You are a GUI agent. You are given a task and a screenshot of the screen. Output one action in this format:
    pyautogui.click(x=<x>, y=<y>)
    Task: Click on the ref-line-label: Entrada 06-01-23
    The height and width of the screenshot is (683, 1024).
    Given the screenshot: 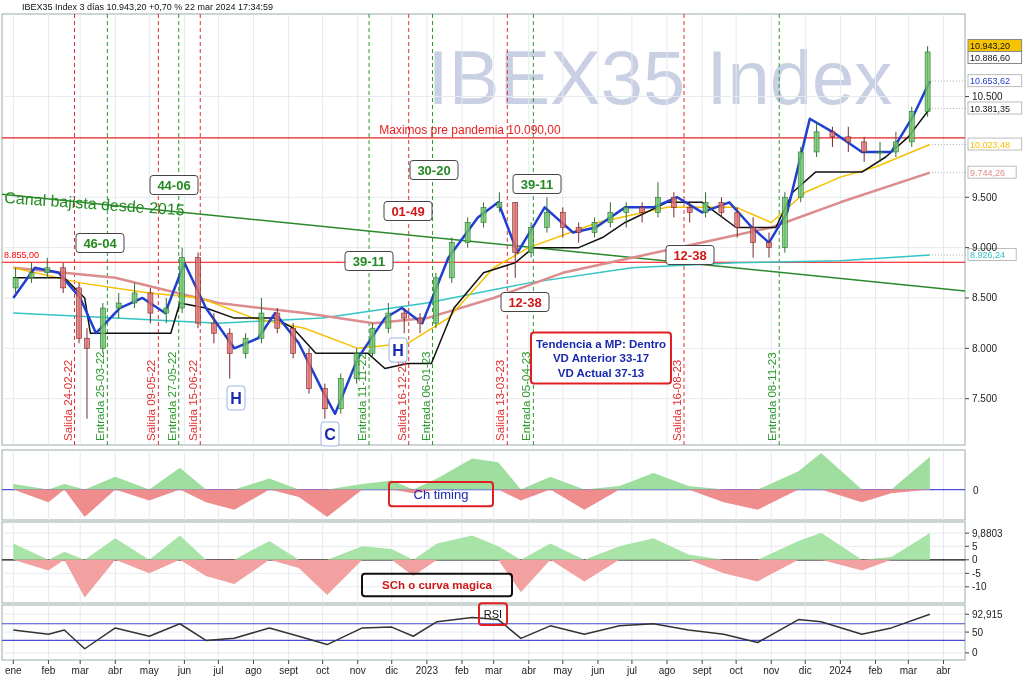 What is the action you would take?
    pyautogui.click(x=425, y=396)
    